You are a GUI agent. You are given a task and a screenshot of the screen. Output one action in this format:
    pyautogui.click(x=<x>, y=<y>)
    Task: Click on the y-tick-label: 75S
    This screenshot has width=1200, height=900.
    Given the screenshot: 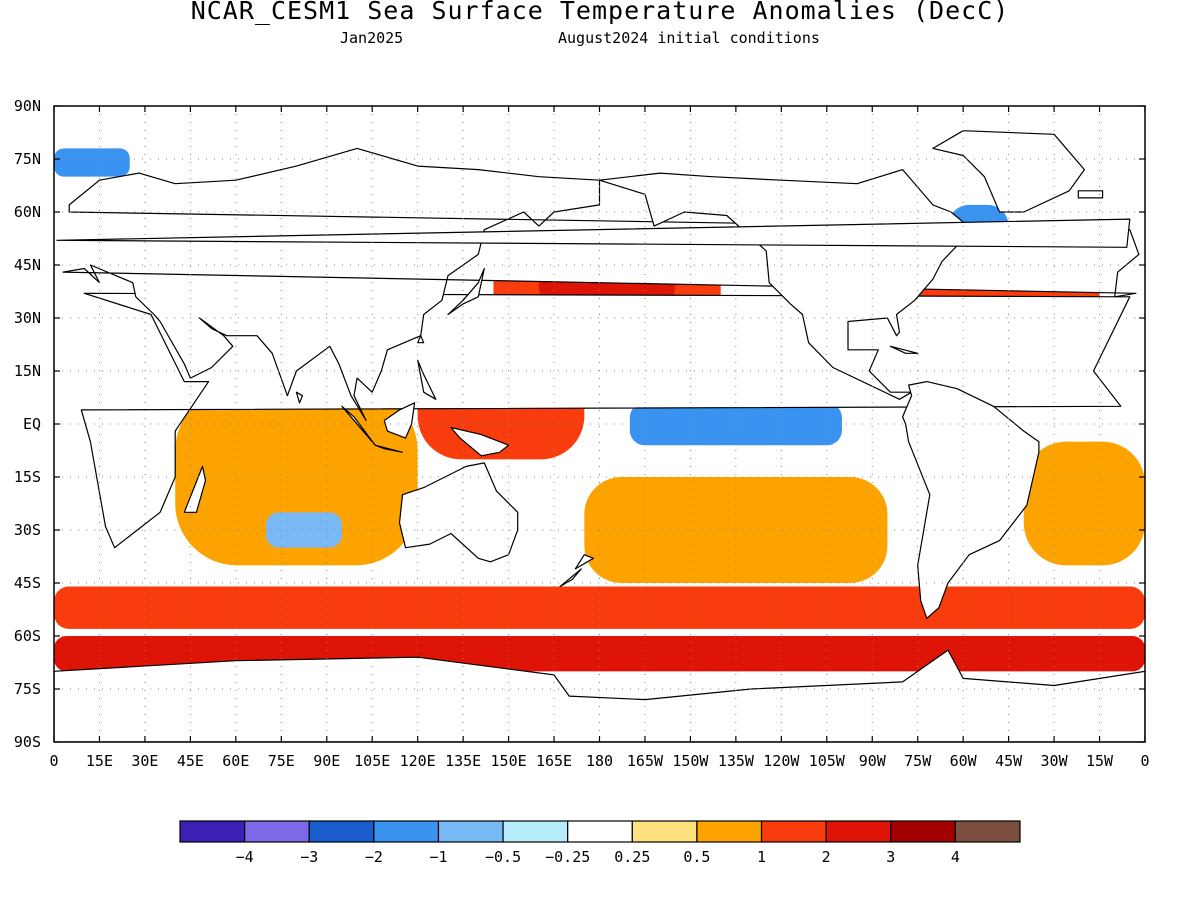 What is the action you would take?
    pyautogui.click(x=27, y=689)
    